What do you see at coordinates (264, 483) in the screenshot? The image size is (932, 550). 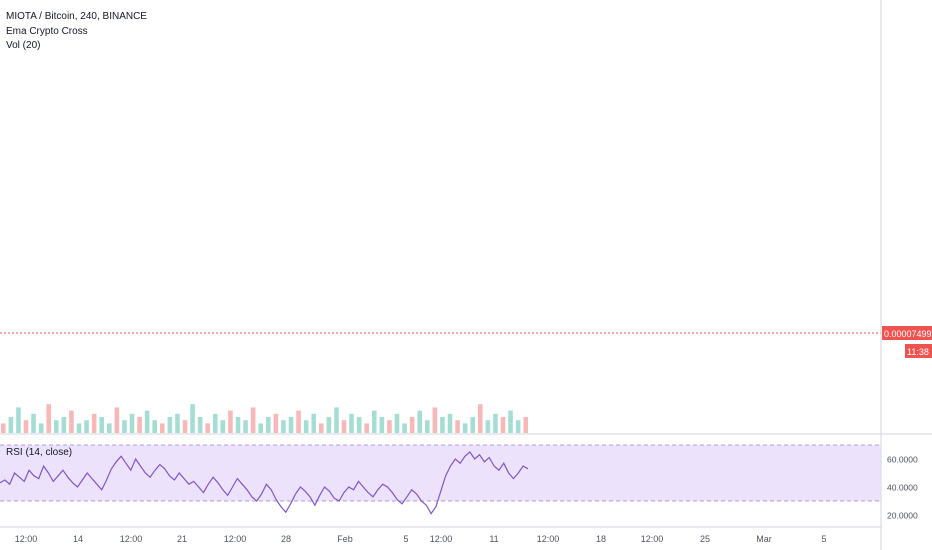 I see `rsi-line` at bounding box center [264, 483].